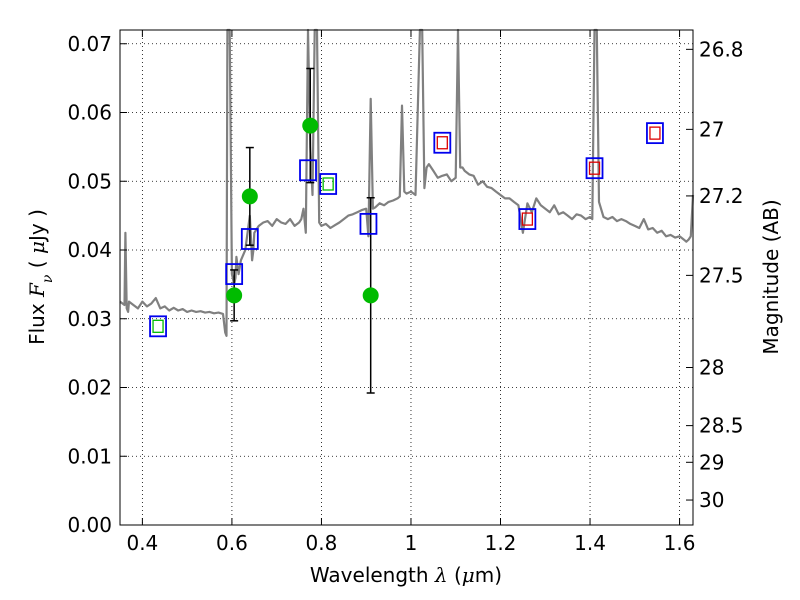  I want to click on x-axis-paren-open: (, so click(455, 575).